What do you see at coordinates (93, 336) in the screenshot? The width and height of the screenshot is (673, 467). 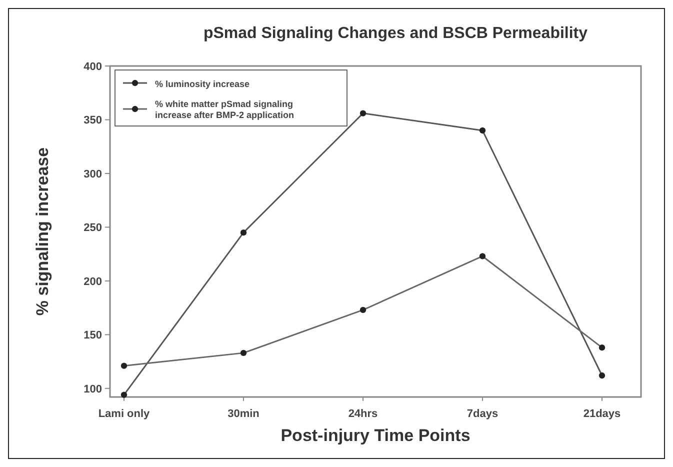 I see `y-tick-label: 150` at bounding box center [93, 336].